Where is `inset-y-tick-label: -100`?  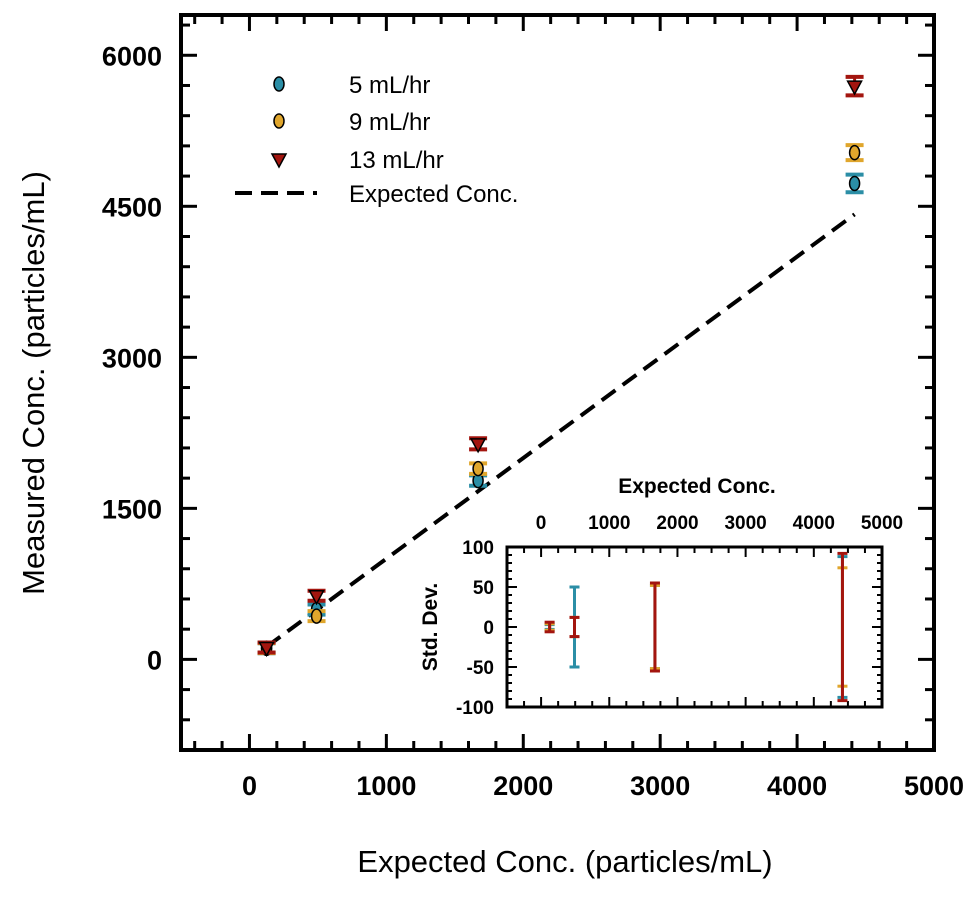 inset-y-tick-label: -100 is located at coordinates (475, 708).